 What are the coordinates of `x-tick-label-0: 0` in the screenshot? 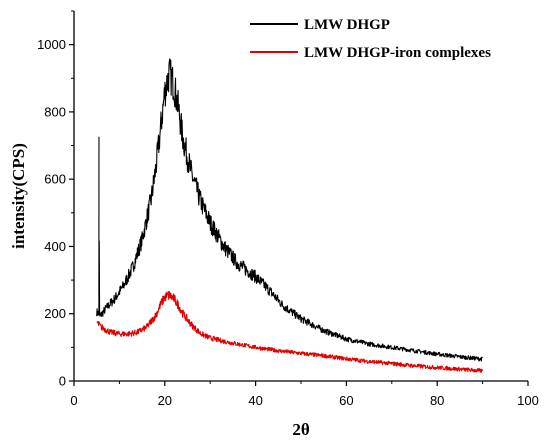 It's located at (73, 400).